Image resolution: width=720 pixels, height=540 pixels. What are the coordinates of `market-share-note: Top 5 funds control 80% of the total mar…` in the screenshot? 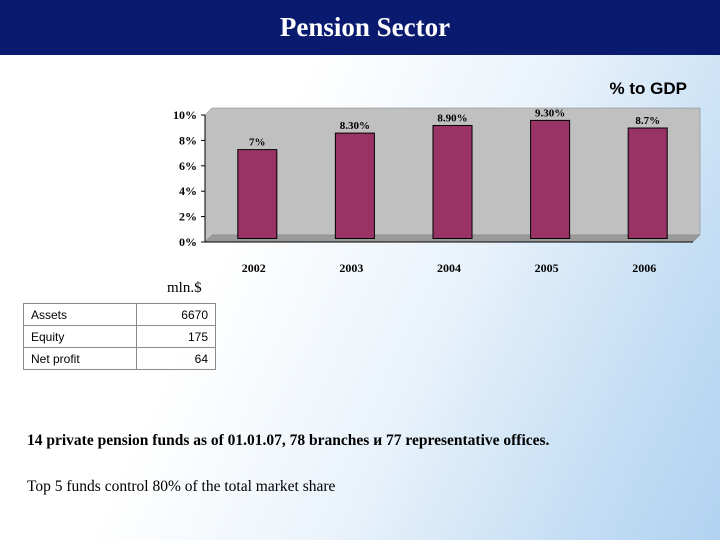 It's located at (181, 486).